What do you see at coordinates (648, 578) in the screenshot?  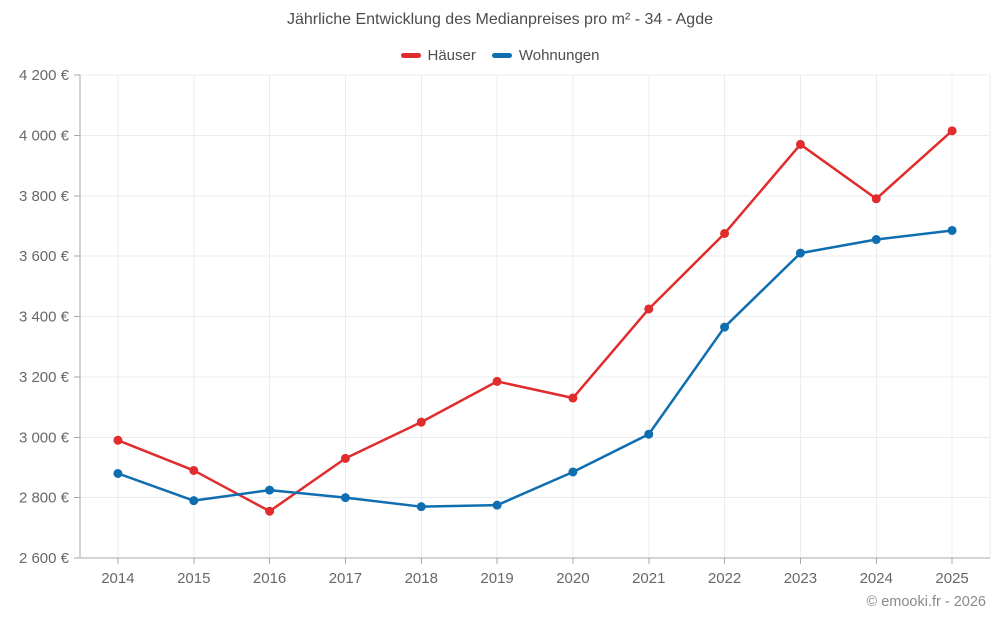 I see `x-axis-label: 2021` at bounding box center [648, 578].